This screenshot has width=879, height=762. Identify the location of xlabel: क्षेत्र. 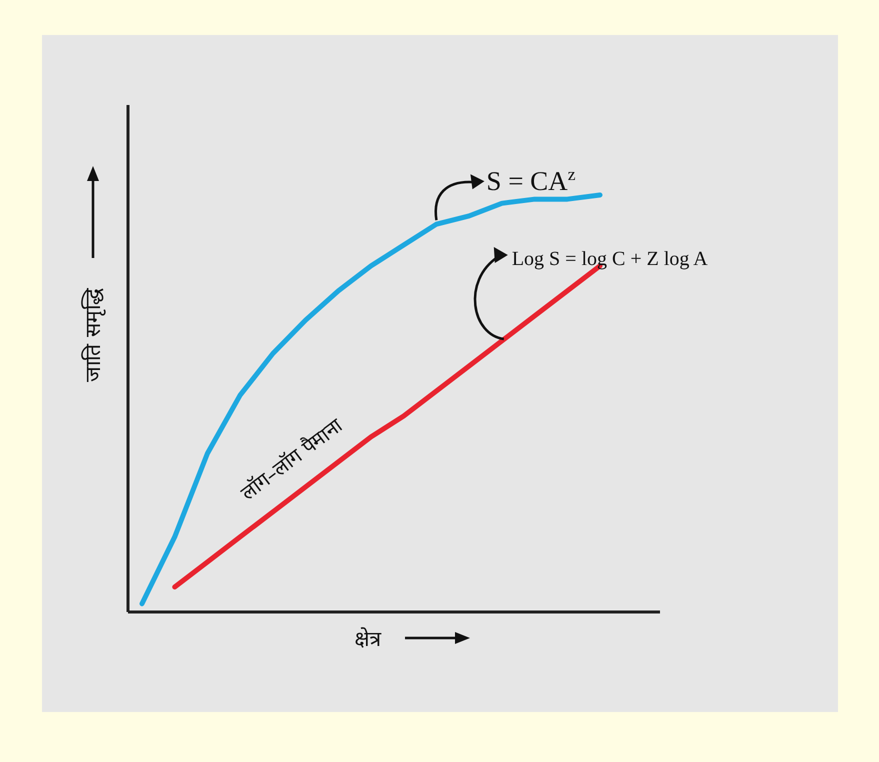
(368, 639).